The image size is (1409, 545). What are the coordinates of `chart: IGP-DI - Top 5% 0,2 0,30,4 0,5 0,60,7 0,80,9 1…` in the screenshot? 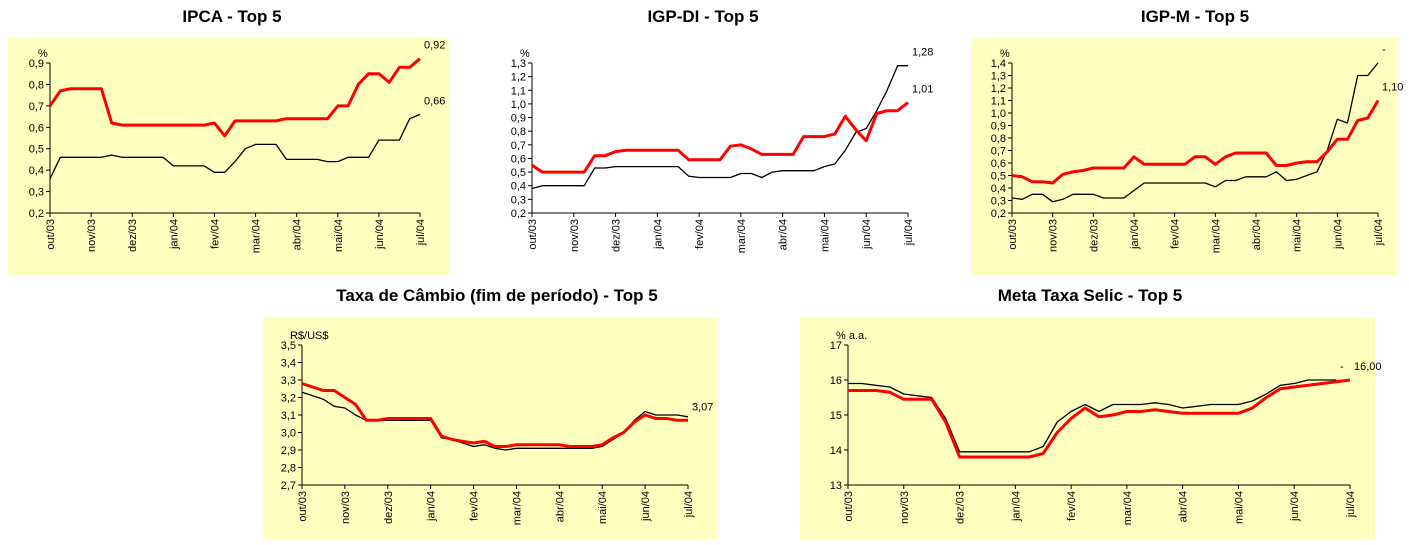 It's located at (722, 130).